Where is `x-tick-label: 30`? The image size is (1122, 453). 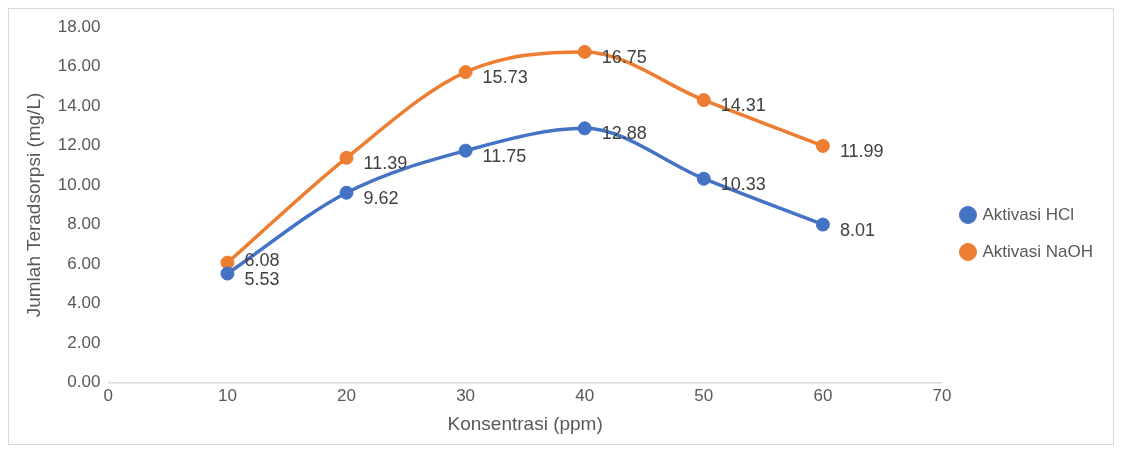 x-tick-label: 30 is located at coordinates (466, 395).